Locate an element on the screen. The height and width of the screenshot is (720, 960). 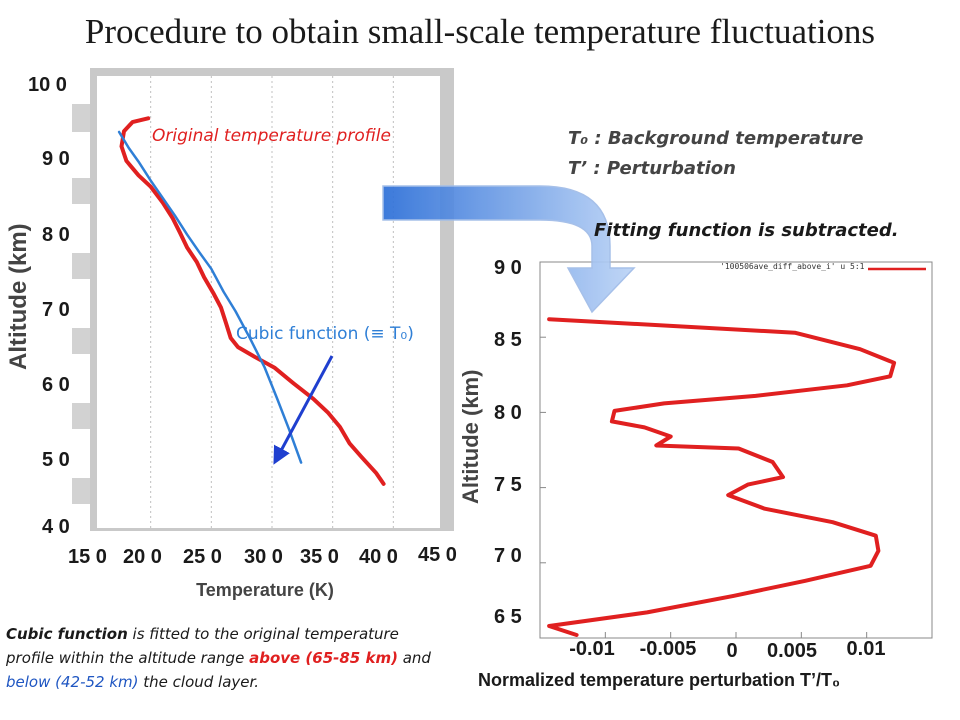
caption-above-range: above (65-85 km) is located at coordinates (323, 658).